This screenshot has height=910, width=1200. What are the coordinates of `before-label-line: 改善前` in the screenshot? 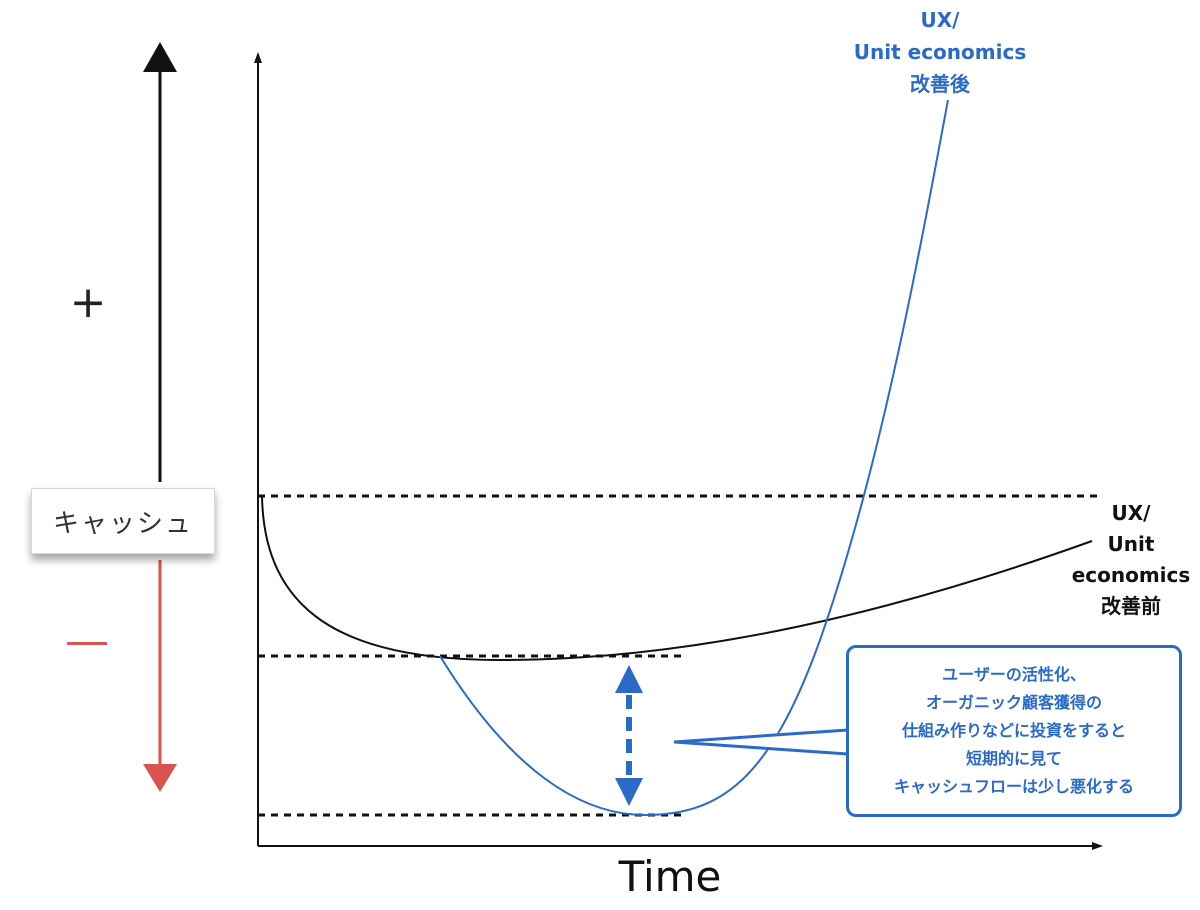 It's located at (1131, 606).